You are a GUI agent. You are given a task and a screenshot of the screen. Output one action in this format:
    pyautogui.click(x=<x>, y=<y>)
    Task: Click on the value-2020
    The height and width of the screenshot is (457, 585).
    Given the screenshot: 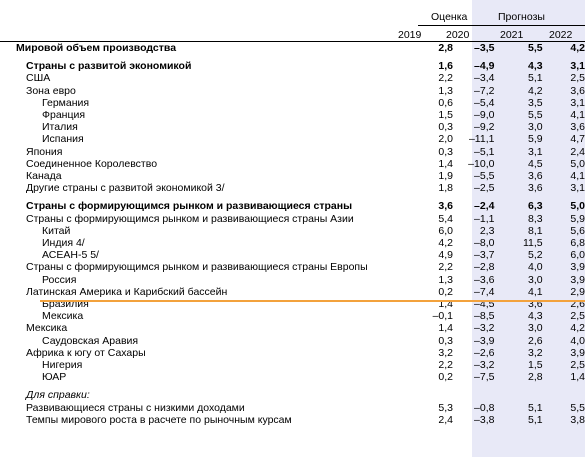 What is the action you would take?
    pyautogui.click(x=473, y=395)
    